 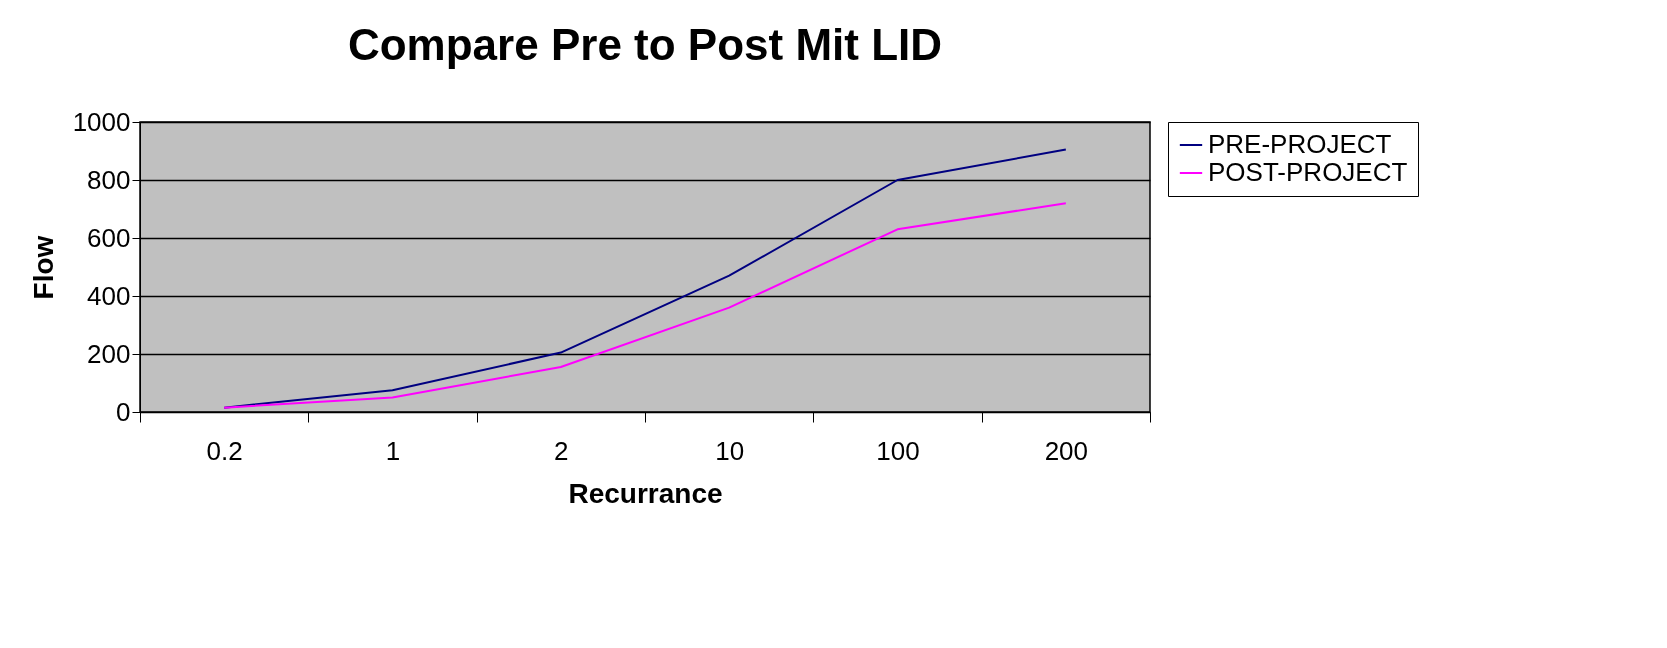 I want to click on y-tick-label: 0, so click(x=123, y=411).